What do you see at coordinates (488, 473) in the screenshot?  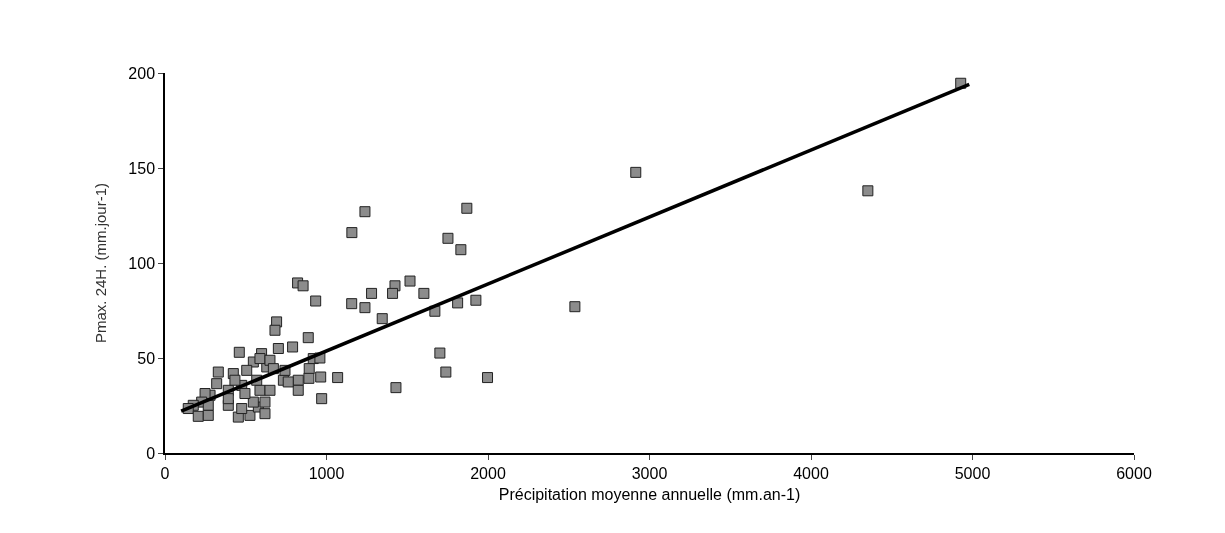 I see `x-tick-label: 2000` at bounding box center [488, 473].